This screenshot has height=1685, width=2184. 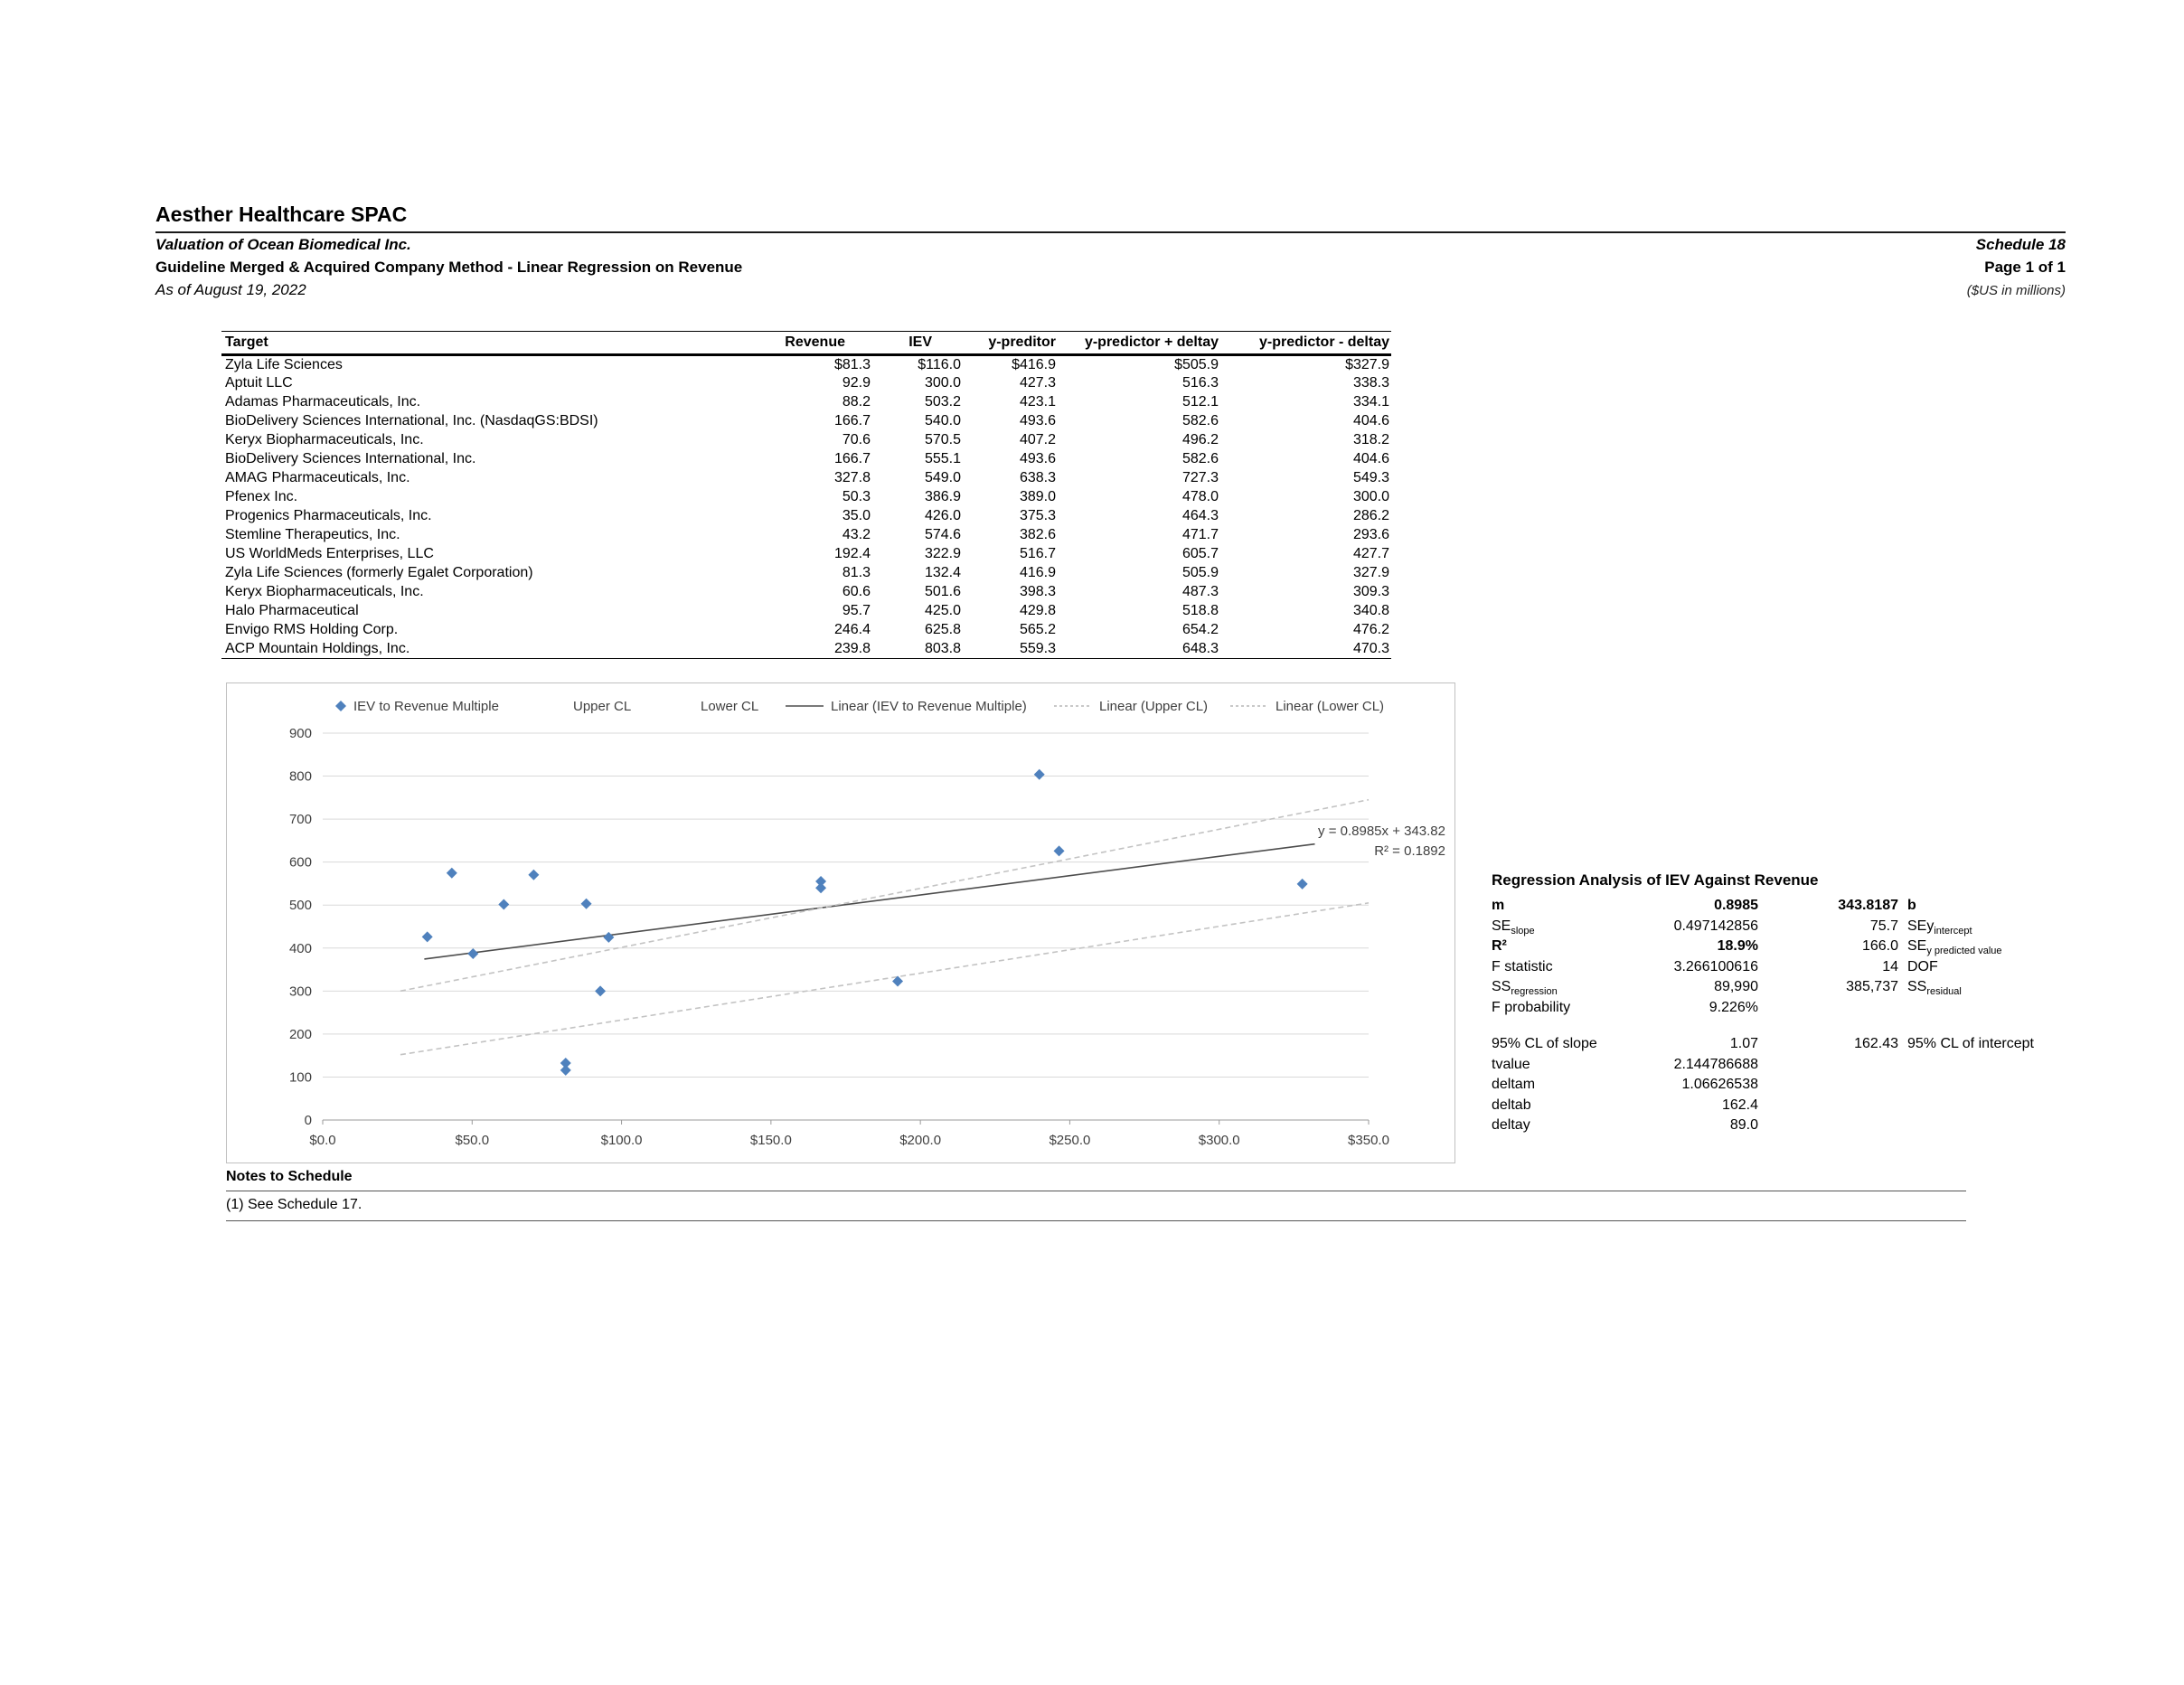 I want to click on notes-title: Notes to Schedule, so click(x=1096, y=1180).